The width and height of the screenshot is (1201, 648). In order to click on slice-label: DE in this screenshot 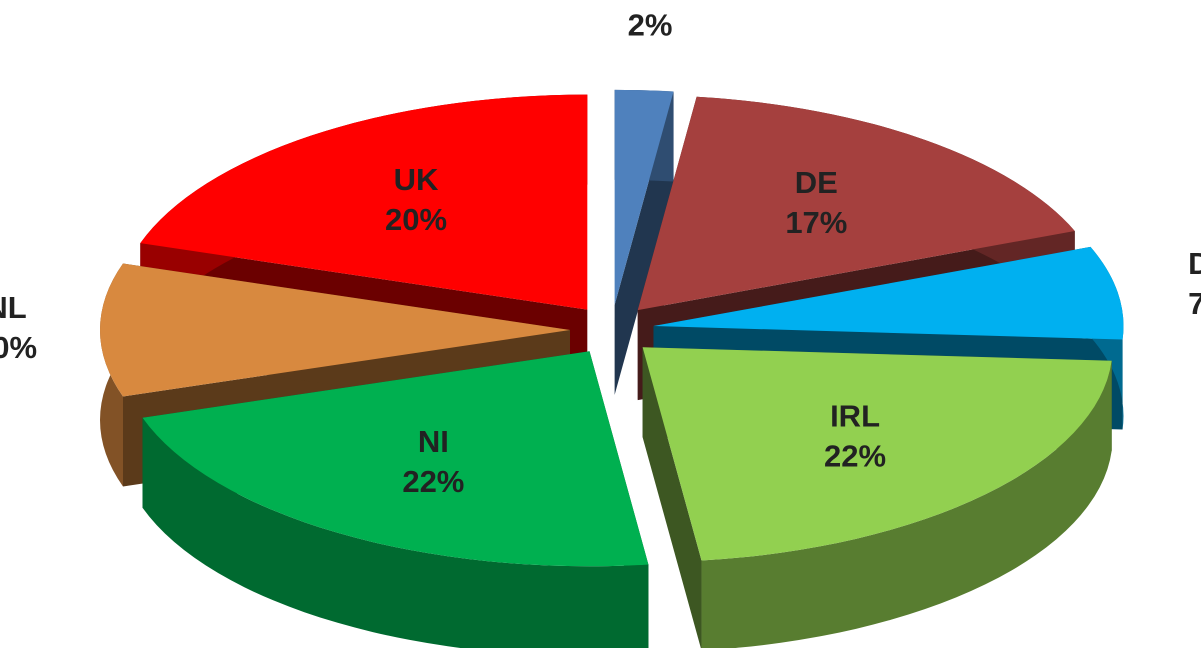, I will do `click(816, 182)`.